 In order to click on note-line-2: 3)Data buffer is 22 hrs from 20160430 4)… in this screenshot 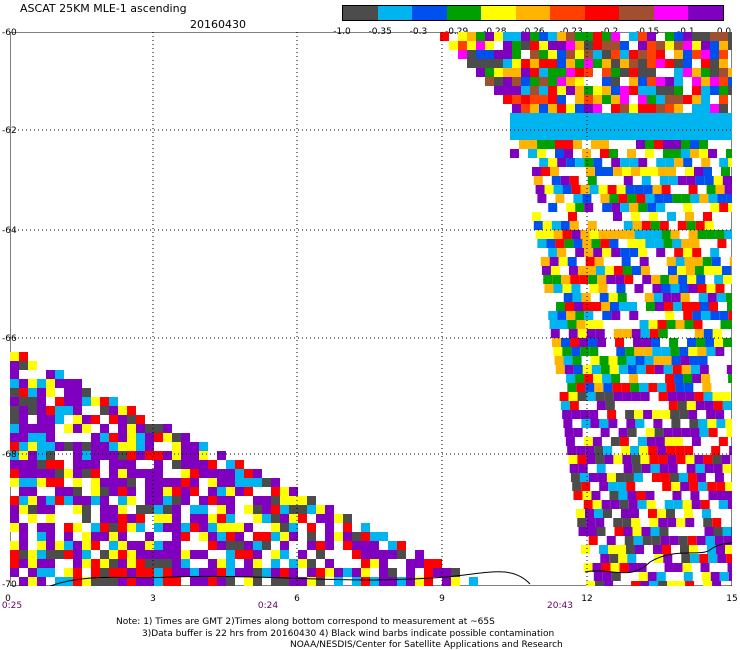, I will do `click(348, 634)`.